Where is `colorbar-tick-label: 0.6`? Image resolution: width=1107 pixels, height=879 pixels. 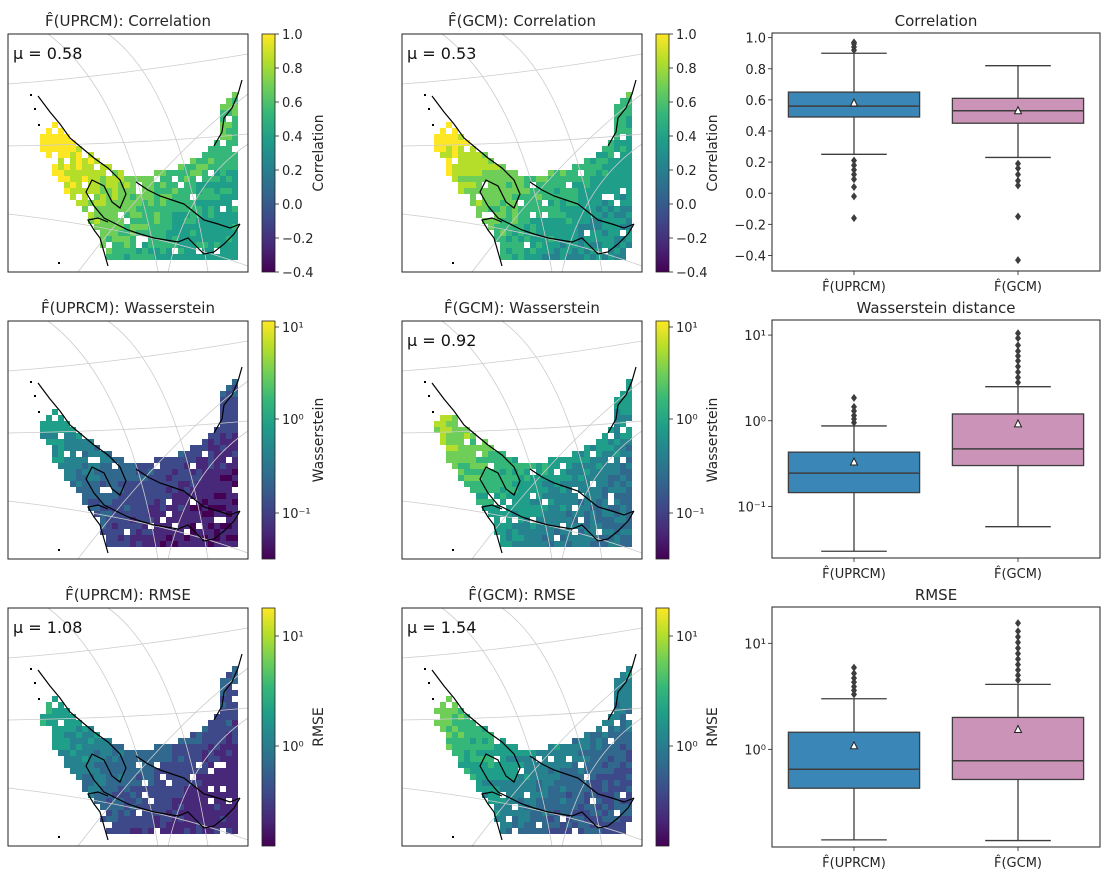 colorbar-tick-label: 0.6 is located at coordinates (292, 103).